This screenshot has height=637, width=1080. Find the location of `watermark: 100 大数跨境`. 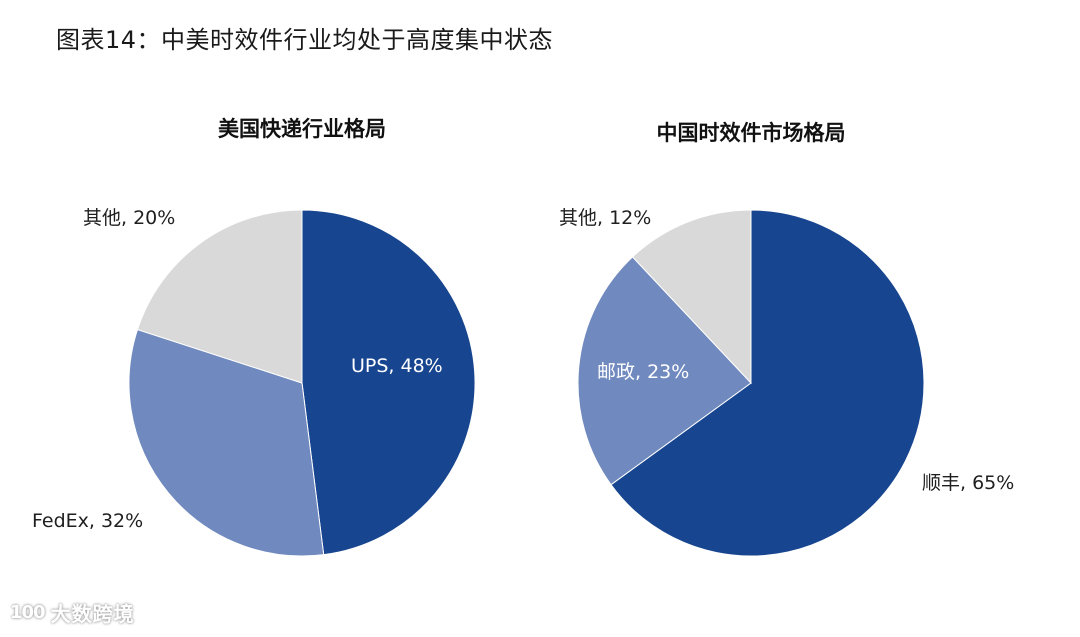

watermark: 100 大数跨境 is located at coordinates (72, 612).